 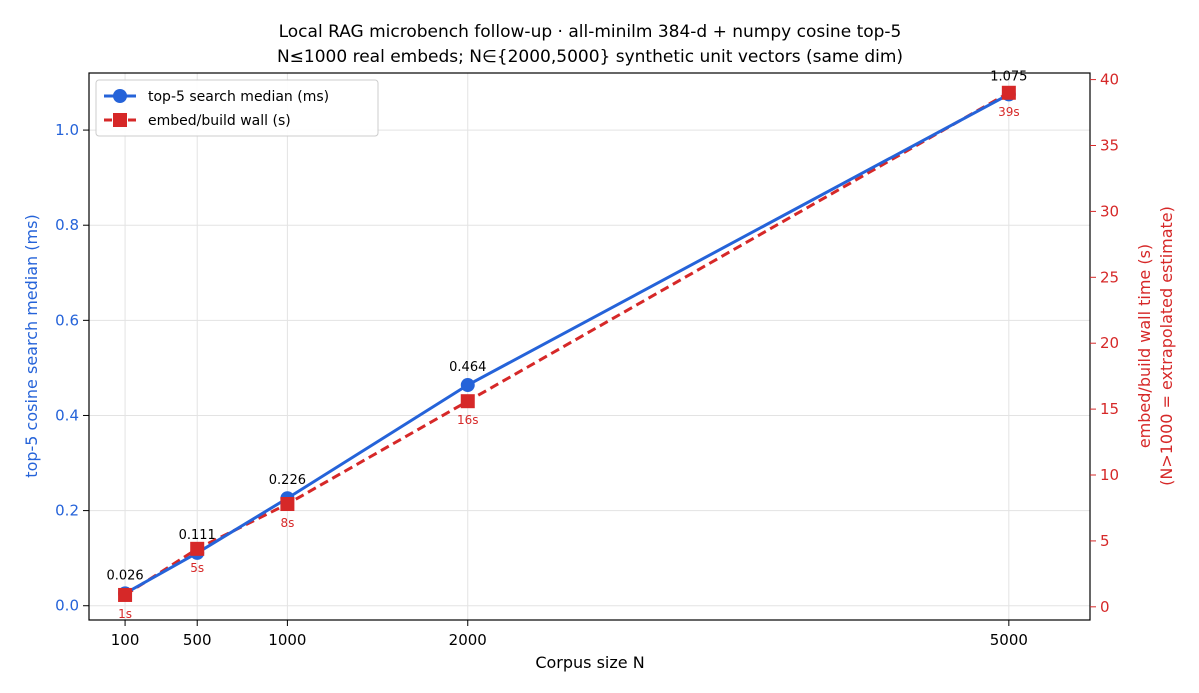 What do you see at coordinates (1109, 343) in the screenshot?
I see `right-tick-label: 20` at bounding box center [1109, 343].